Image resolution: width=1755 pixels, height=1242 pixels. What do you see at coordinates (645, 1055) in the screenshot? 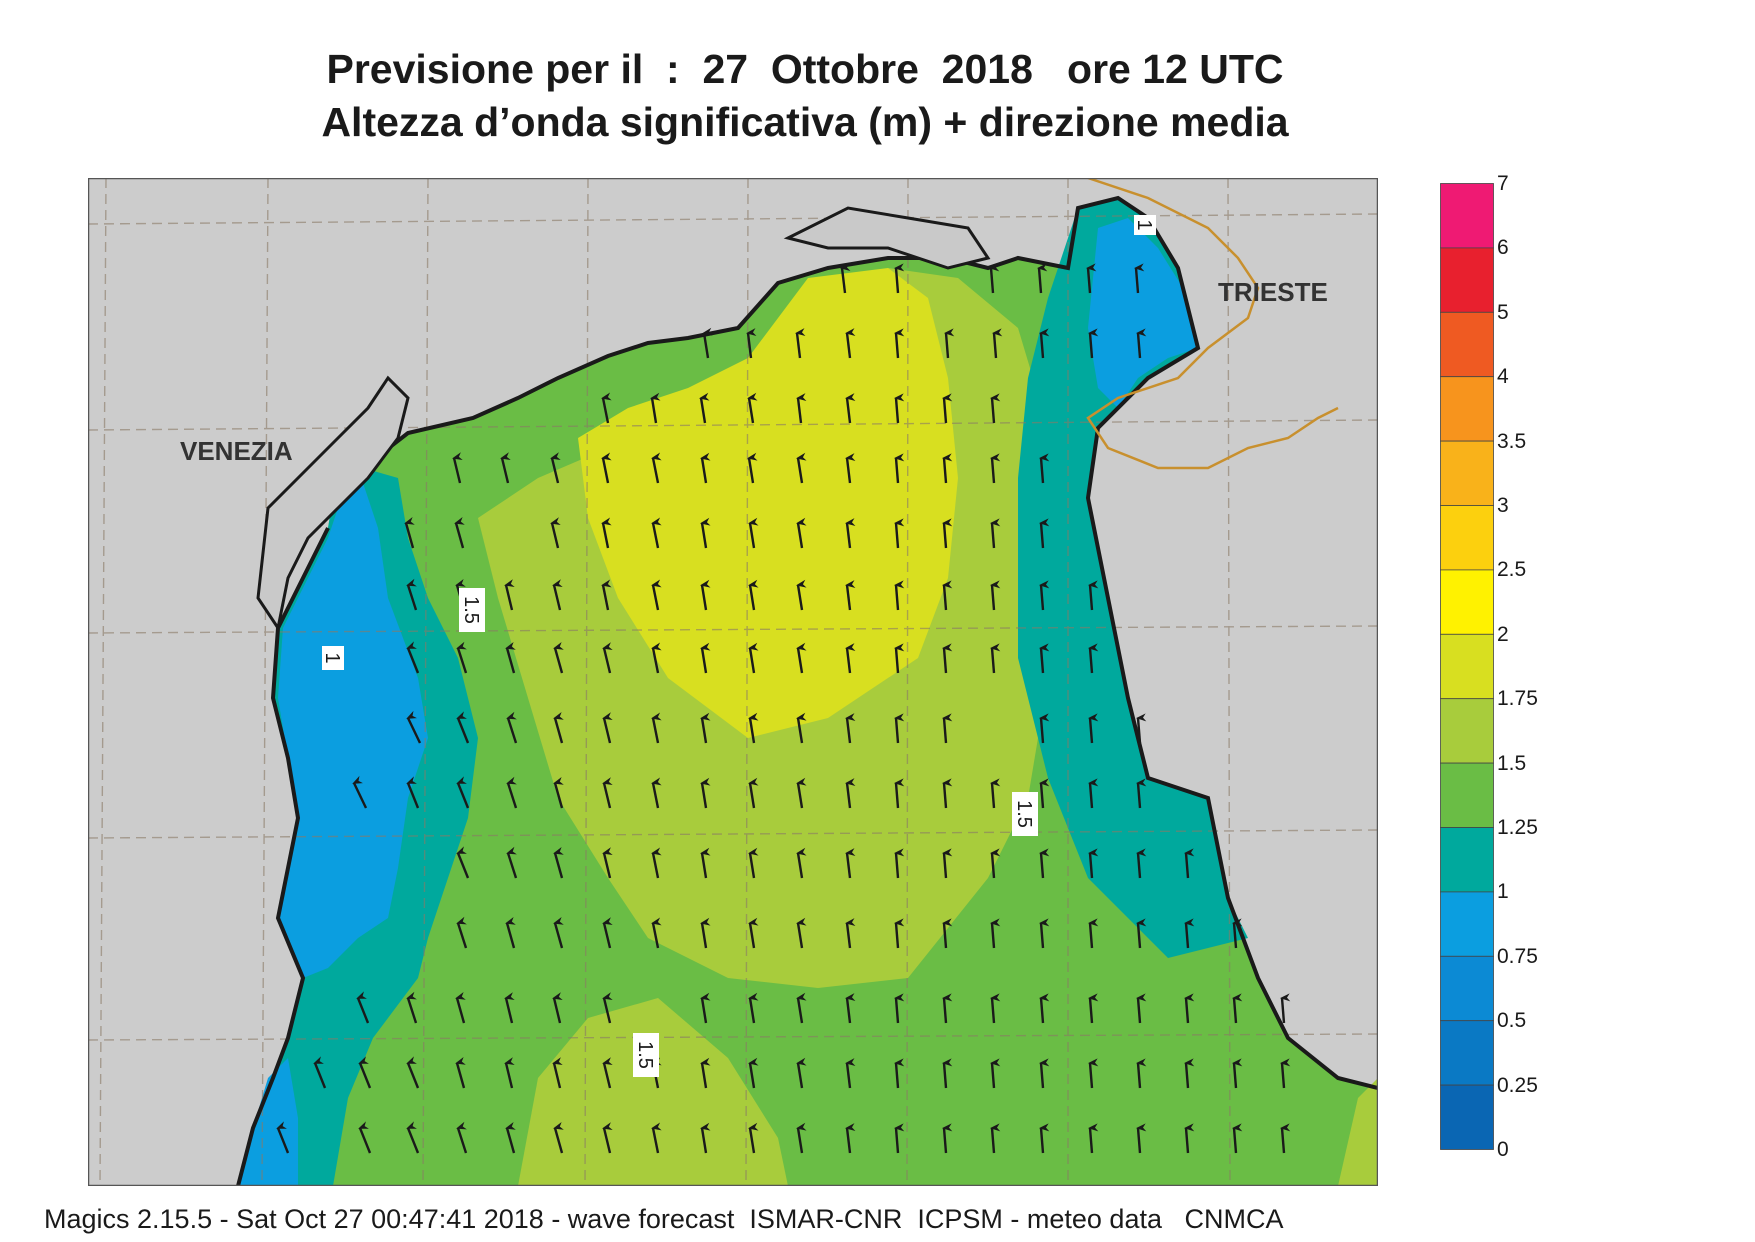
I see `contour-label-4: 1.5` at bounding box center [645, 1055].